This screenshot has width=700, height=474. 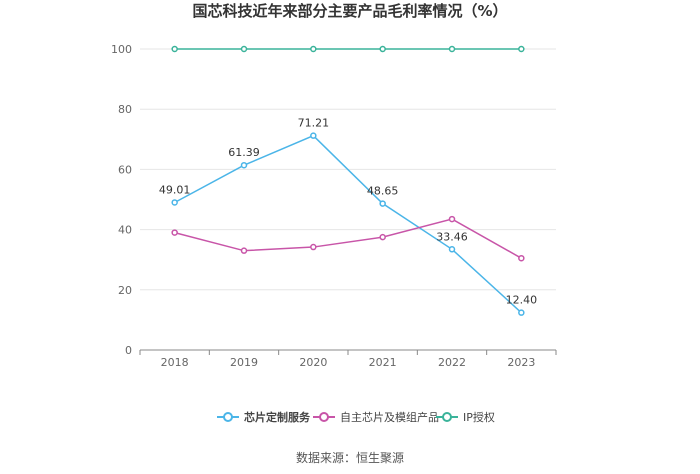 I want to click on x-tick-label: 2023, so click(x=521, y=362).